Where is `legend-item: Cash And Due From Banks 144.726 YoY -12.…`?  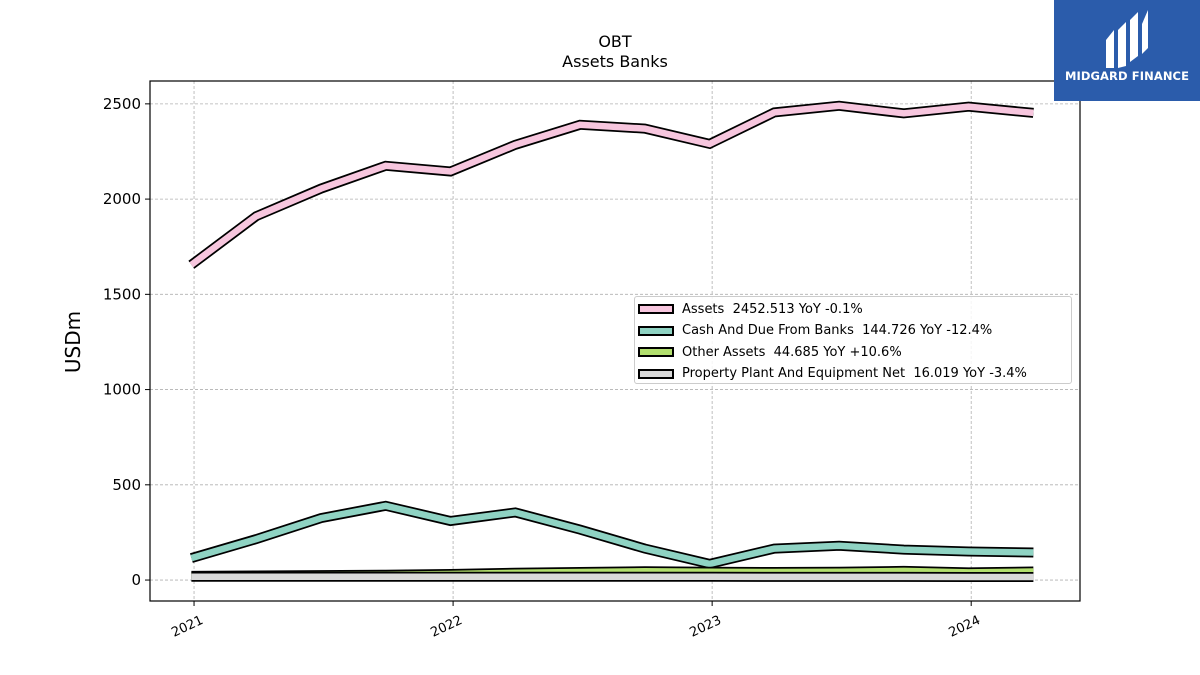 legend-item: Cash And Due From Banks 144.726 YoY -12.… is located at coordinates (813, 331).